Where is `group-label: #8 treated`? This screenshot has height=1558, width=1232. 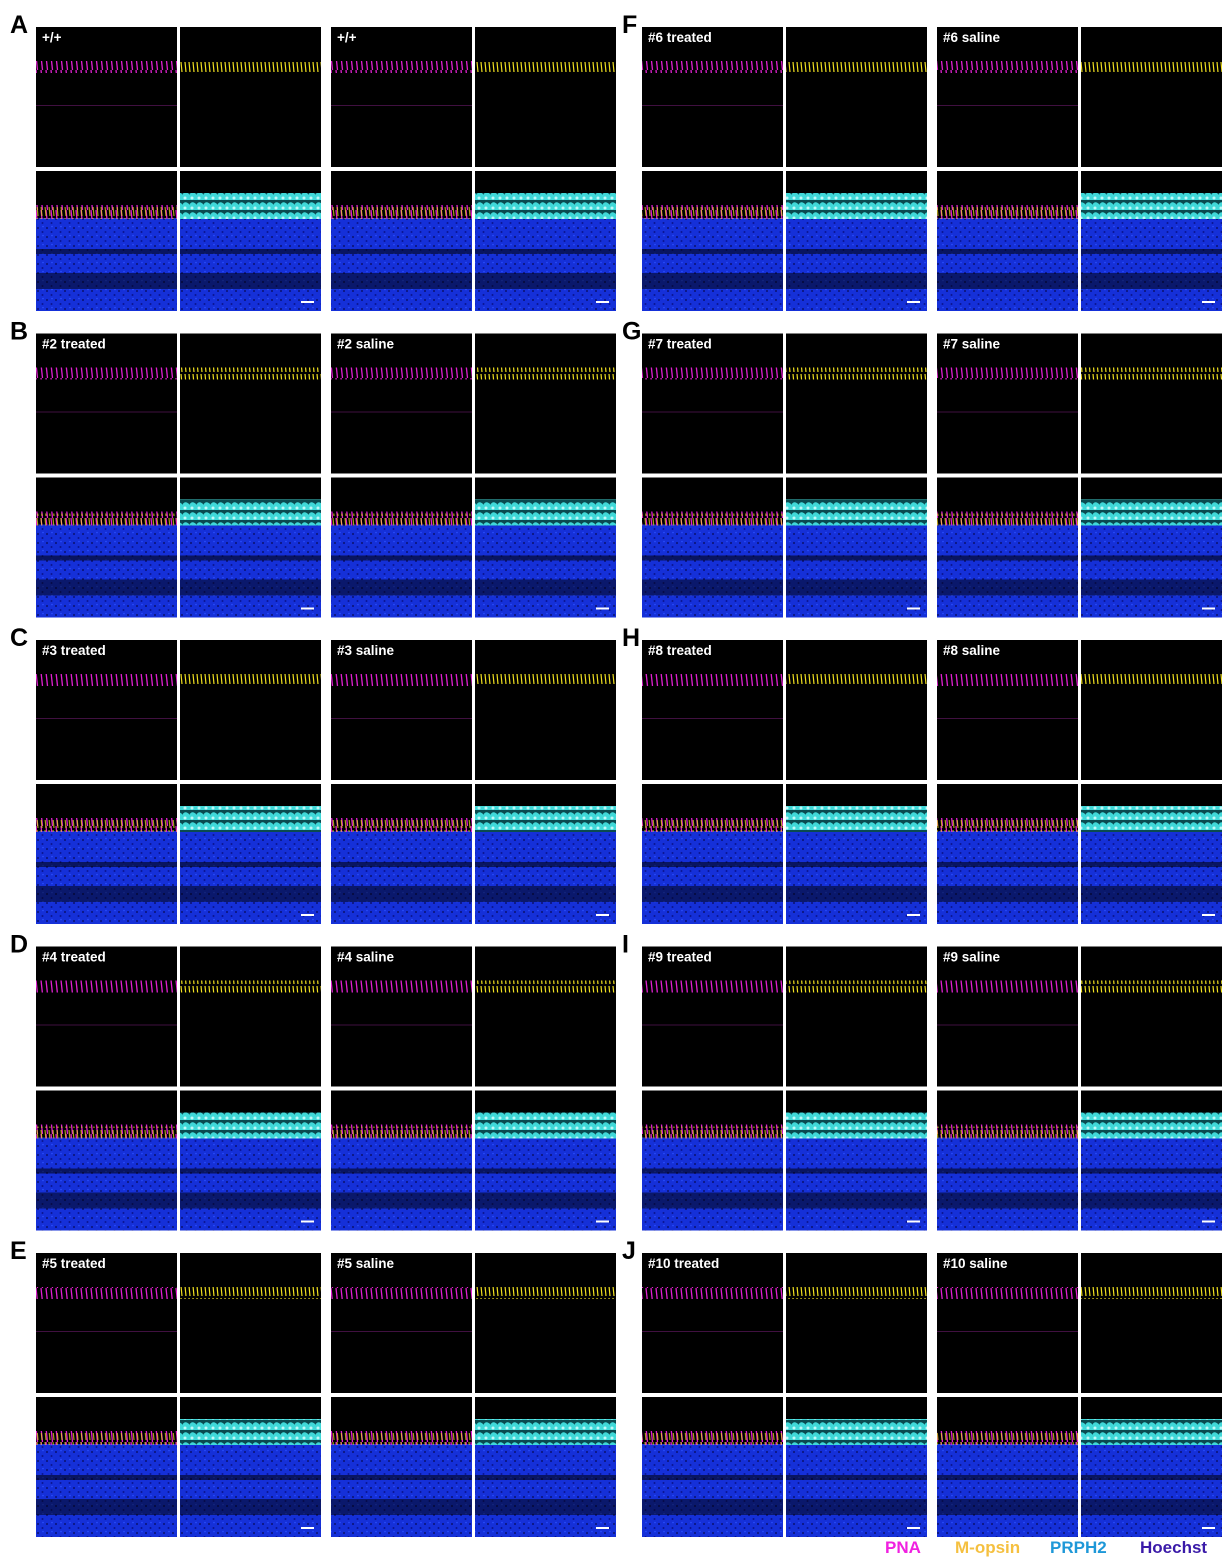 group-label: #8 treated is located at coordinates (680, 650).